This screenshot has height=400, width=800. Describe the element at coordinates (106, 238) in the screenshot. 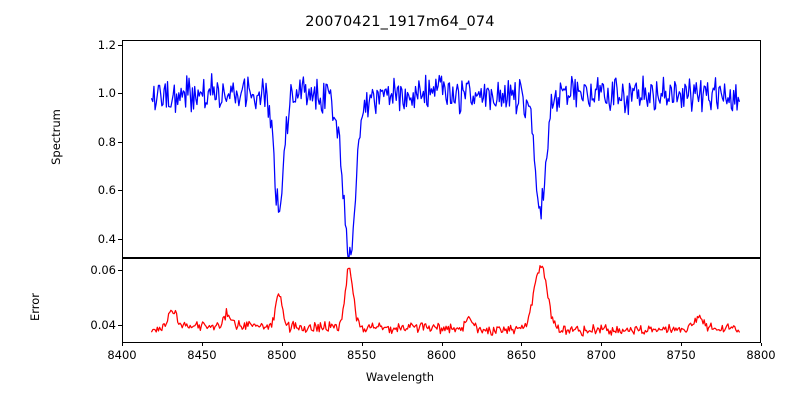

I see `spectrum-y-tick-label: 0.4` at that location.